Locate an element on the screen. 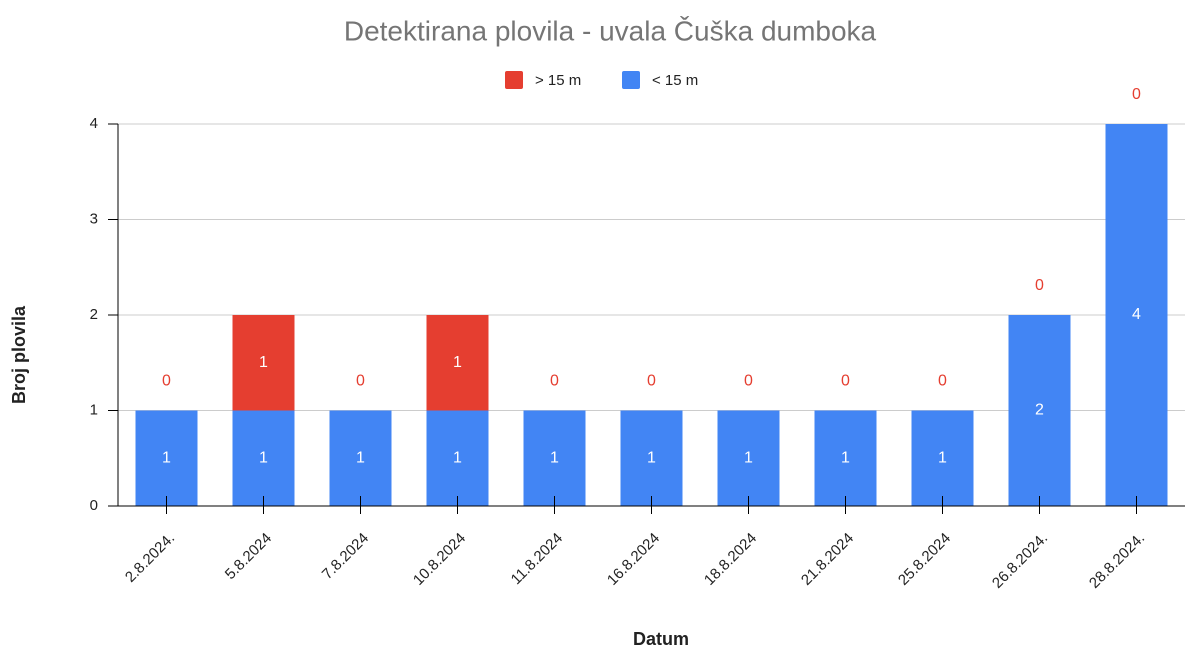 This screenshot has width=1196, height=651. data-label: 2 is located at coordinates (1039, 410).